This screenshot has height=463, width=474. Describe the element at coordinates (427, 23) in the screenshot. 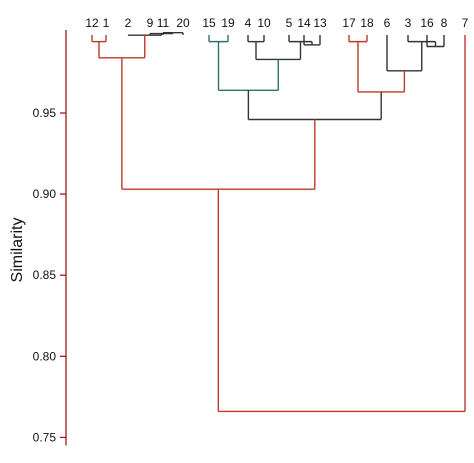

I see `leaf-label: 16` at that location.